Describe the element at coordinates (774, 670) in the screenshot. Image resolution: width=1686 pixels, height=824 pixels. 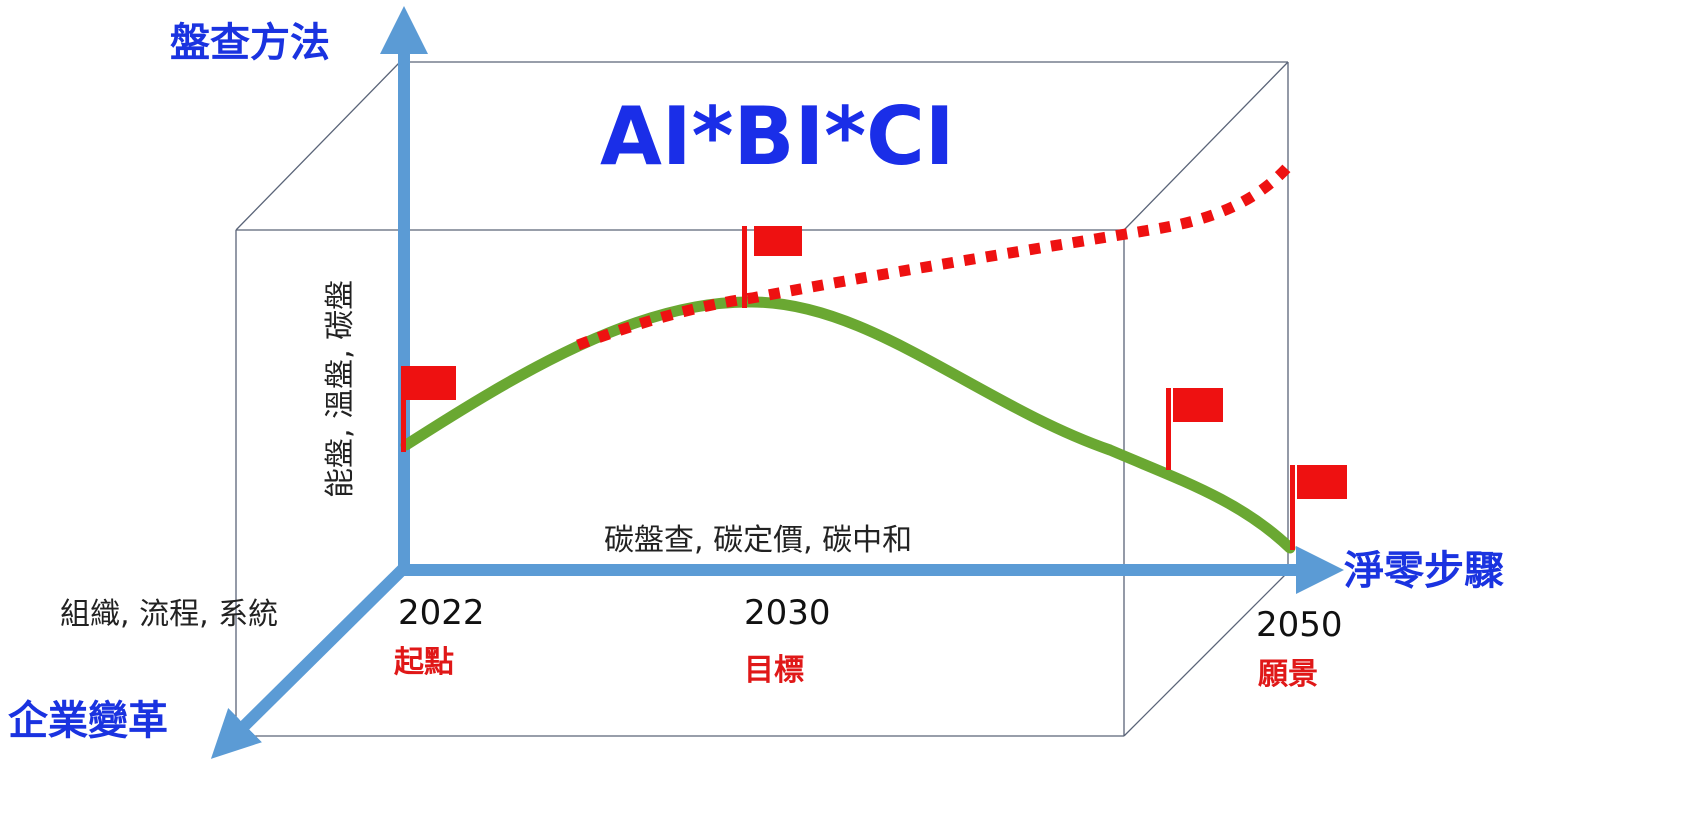
I see `milestone-label: 目標` at that location.